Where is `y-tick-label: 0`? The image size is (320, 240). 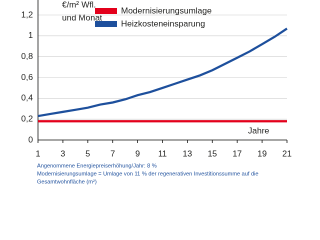 y-tick-label: 0 is located at coordinates (30, 139).